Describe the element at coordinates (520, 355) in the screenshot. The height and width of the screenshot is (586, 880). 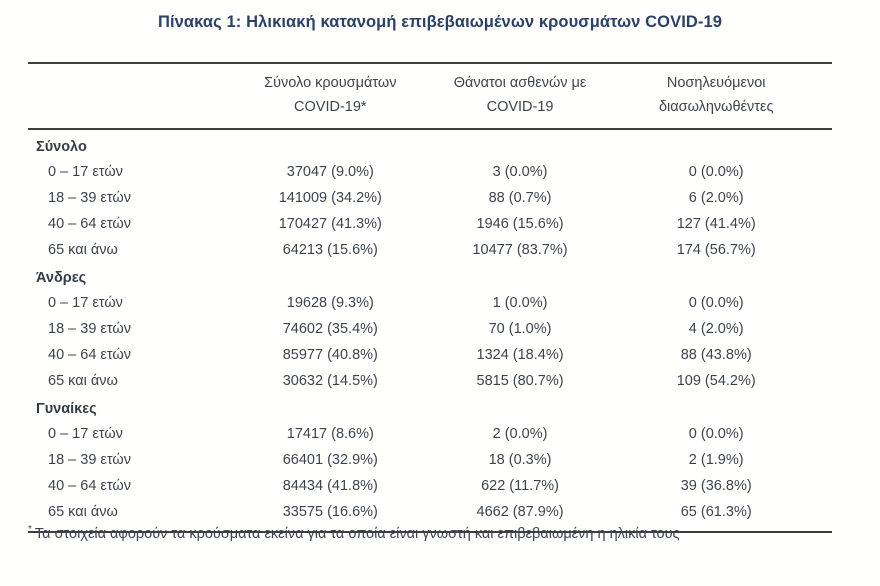
I see `deaths-cell: 1324 (18.4%)` at that location.